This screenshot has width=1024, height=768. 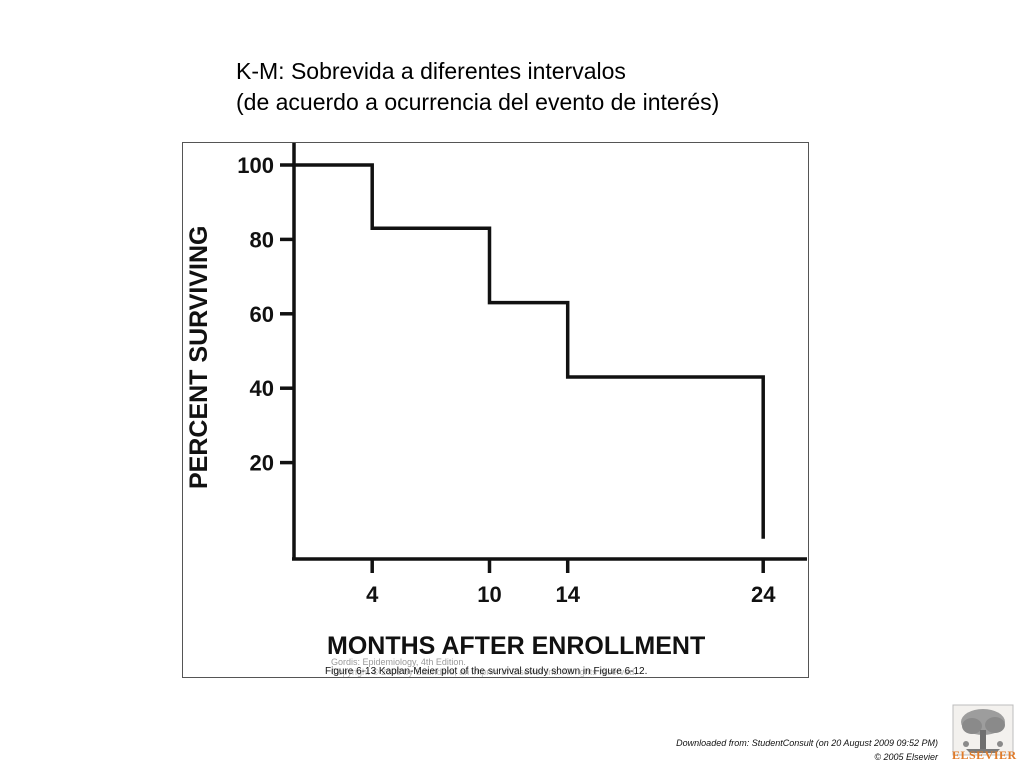 I want to click on y-tick-label-80: 80, so click(x=262, y=239).